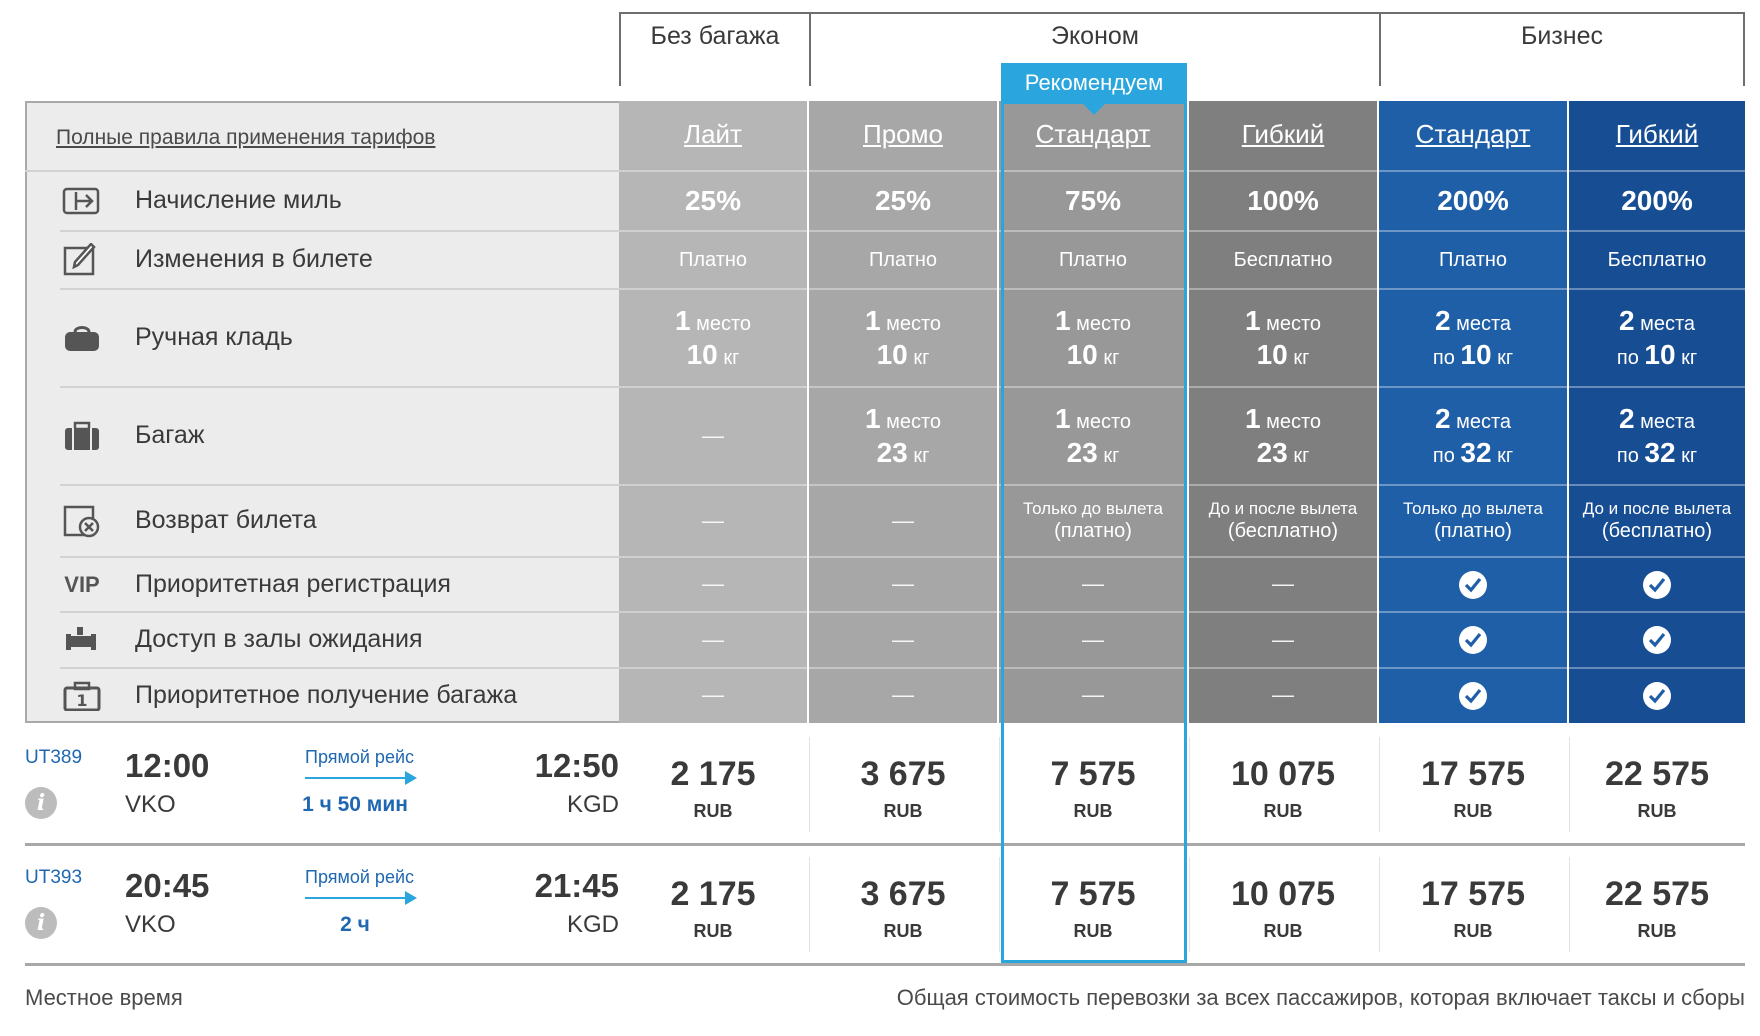 This screenshot has height=1036, width=1760. Describe the element at coordinates (82, 260) in the screenshot. I see `edit-ticket-icon` at that location.